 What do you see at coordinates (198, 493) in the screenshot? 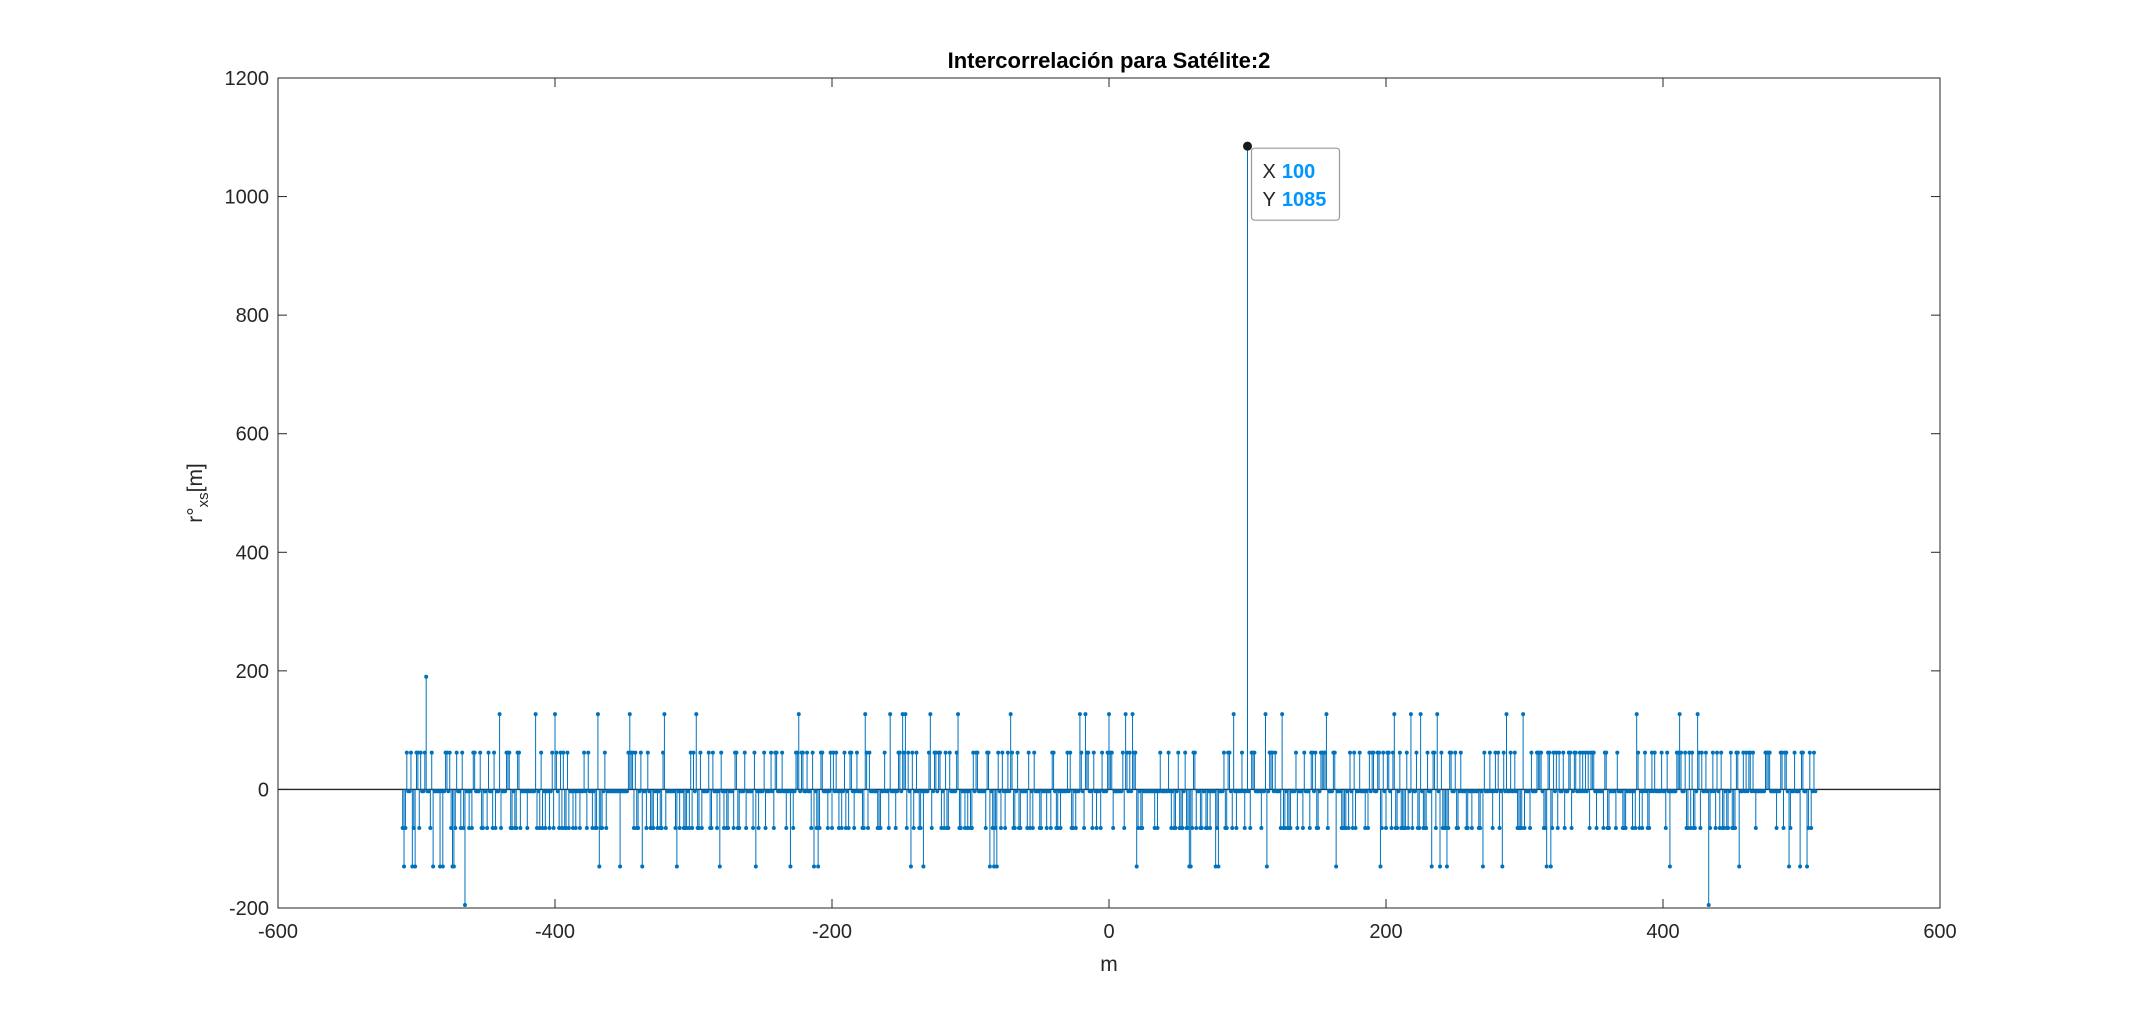
I see `y-axis-label: r°xs[m]` at bounding box center [198, 493].